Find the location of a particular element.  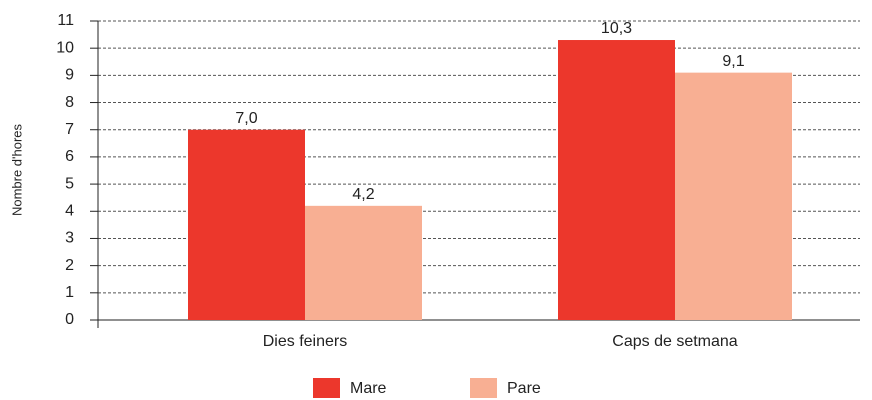

y-tick-label: 8 is located at coordinates (69, 102).